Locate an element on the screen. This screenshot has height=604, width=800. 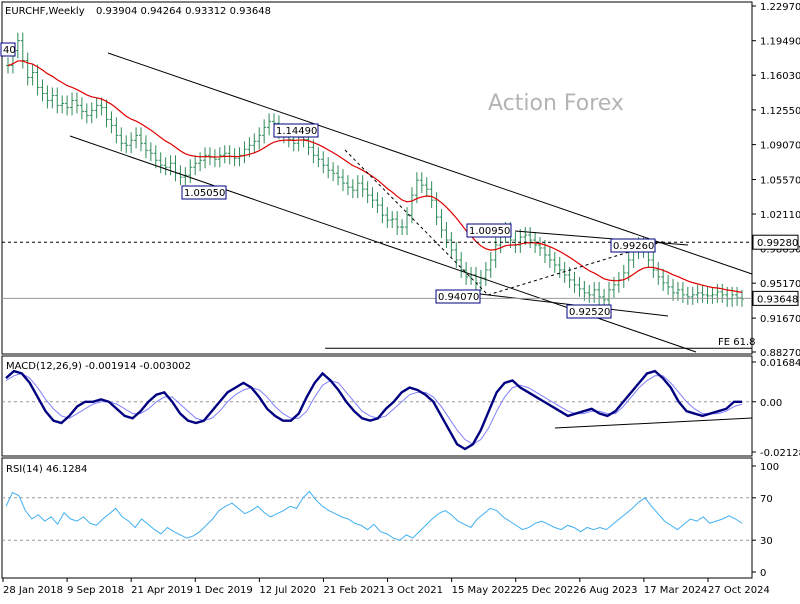
macd-line is located at coordinates (373, 410).